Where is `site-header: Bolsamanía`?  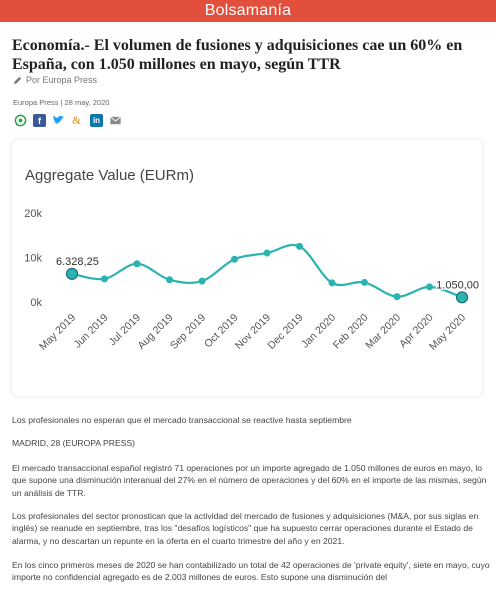 site-header: Bolsamanía is located at coordinates (248, 11).